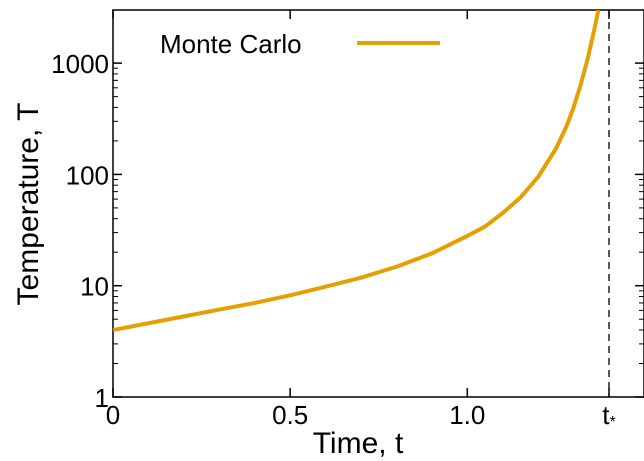  Describe the element at coordinates (102, 398) in the screenshot. I see `y-tick-label: 1` at that location.